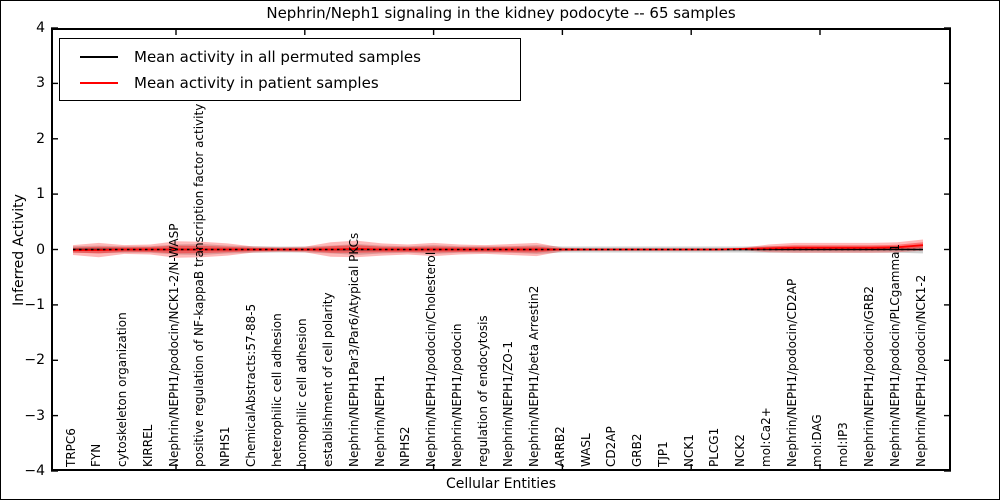 This screenshot has height=500, width=1000. I want to click on x-axis-label: Cellular Entities, so click(501, 484).